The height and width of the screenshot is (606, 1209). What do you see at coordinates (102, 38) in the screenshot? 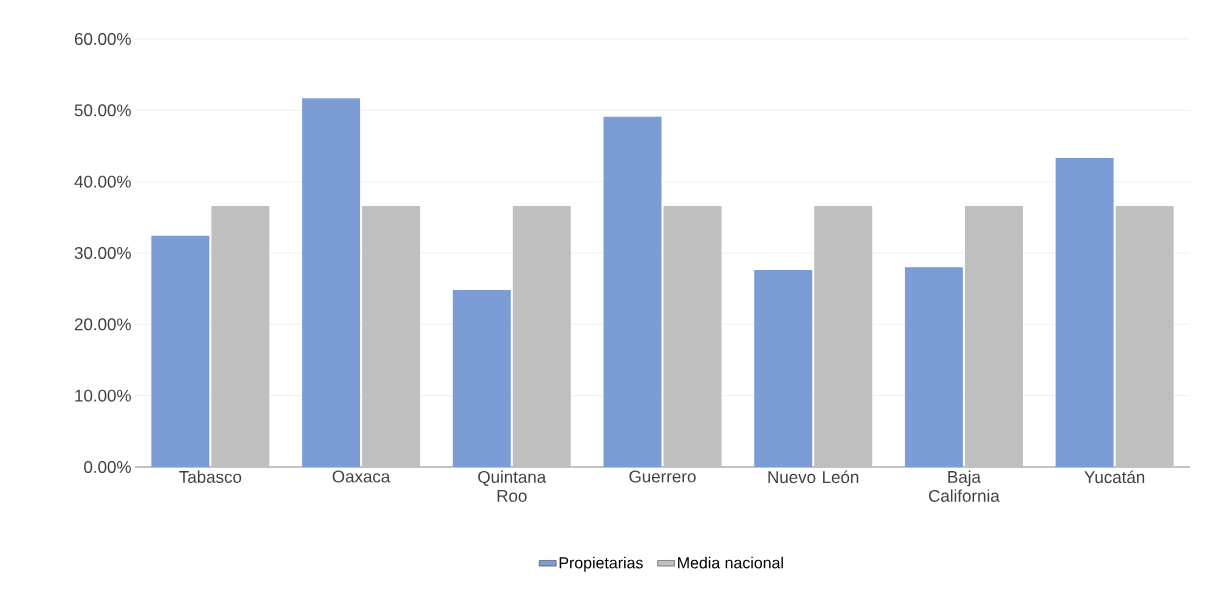
I see `y-tick-label: 60.00%` at bounding box center [102, 38].